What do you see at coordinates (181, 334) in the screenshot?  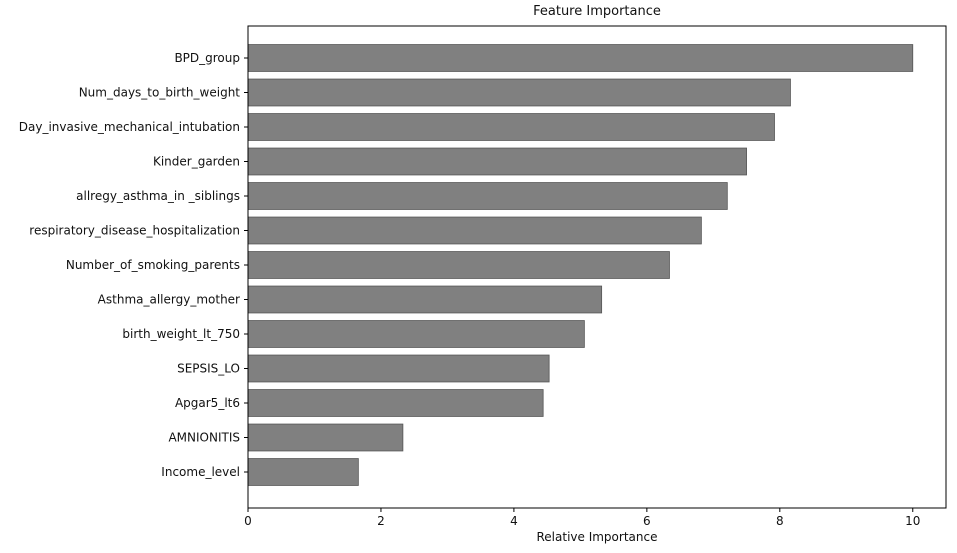 I see `y-tick-label: birth_weight_lt_750` at bounding box center [181, 334].